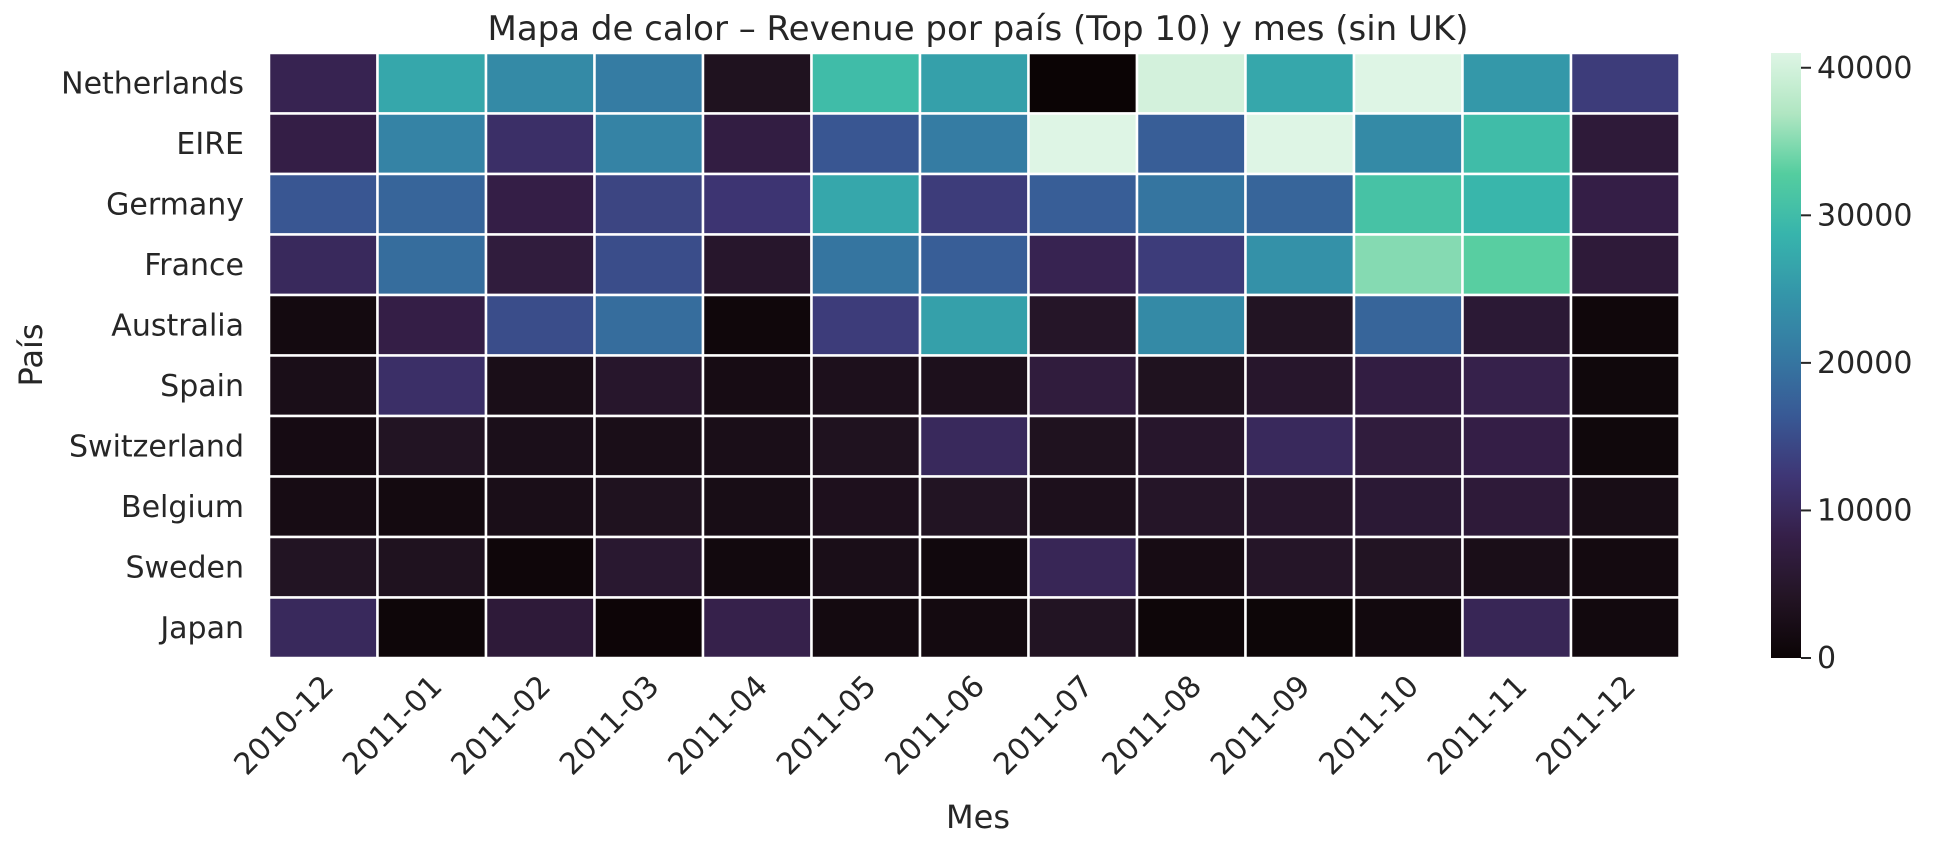 The image size is (1935, 849). Describe the element at coordinates (501, 725) in the screenshot. I see `x-tick-label: 2011-02` at that location.